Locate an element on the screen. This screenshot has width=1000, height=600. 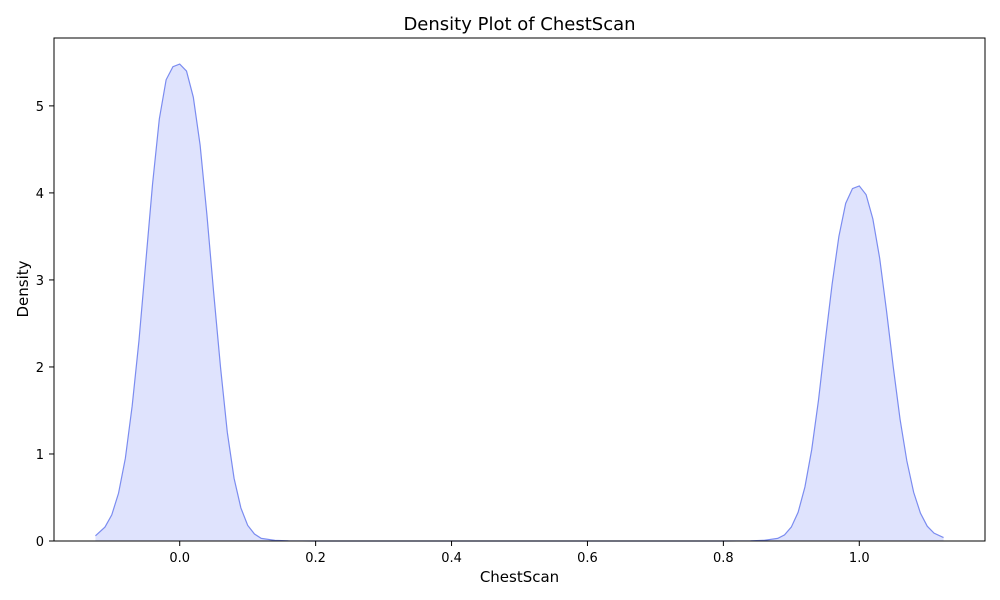
x-tick-label: 1.0 is located at coordinates (859, 558).